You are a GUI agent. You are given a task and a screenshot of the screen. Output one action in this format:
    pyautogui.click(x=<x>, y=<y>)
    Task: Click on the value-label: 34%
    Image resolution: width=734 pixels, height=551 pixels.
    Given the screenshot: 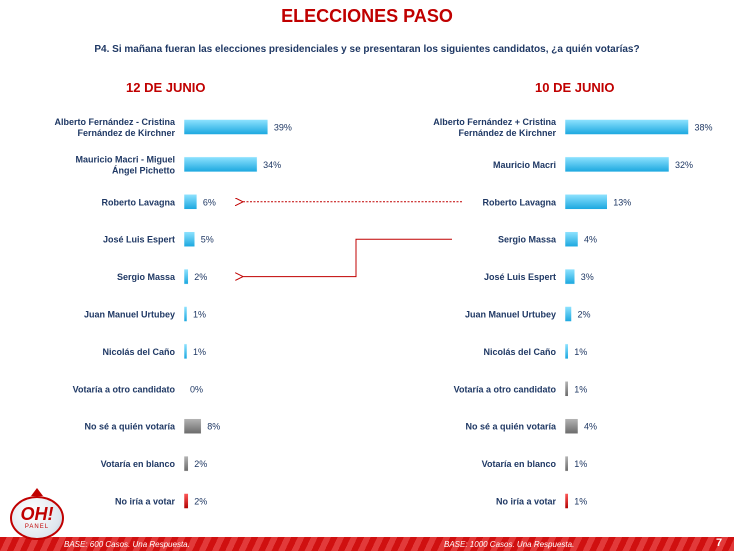 What is the action you would take?
    pyautogui.click(x=272, y=165)
    